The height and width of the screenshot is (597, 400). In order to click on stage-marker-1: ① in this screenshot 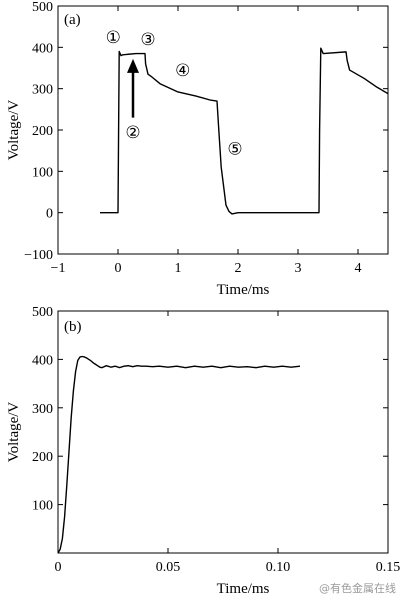, I will do `click(113, 38)`.